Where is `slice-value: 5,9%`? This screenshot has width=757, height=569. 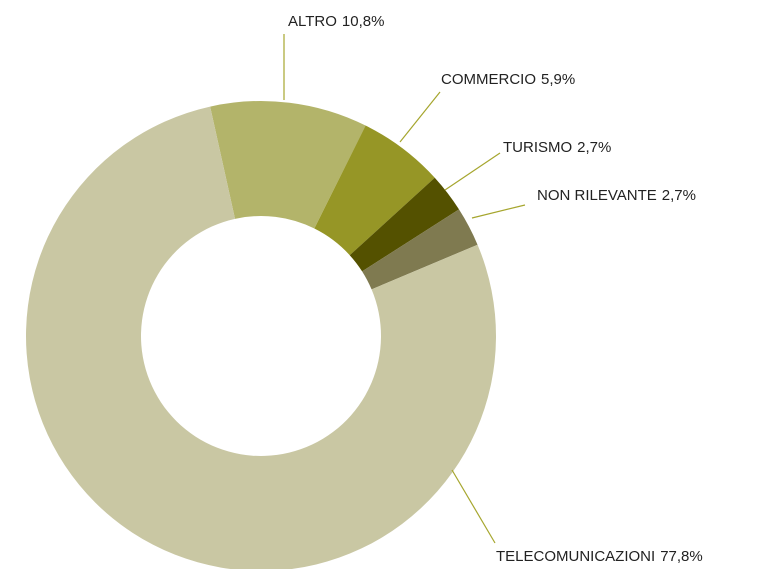
slice-value: 5,9% is located at coordinates (558, 79).